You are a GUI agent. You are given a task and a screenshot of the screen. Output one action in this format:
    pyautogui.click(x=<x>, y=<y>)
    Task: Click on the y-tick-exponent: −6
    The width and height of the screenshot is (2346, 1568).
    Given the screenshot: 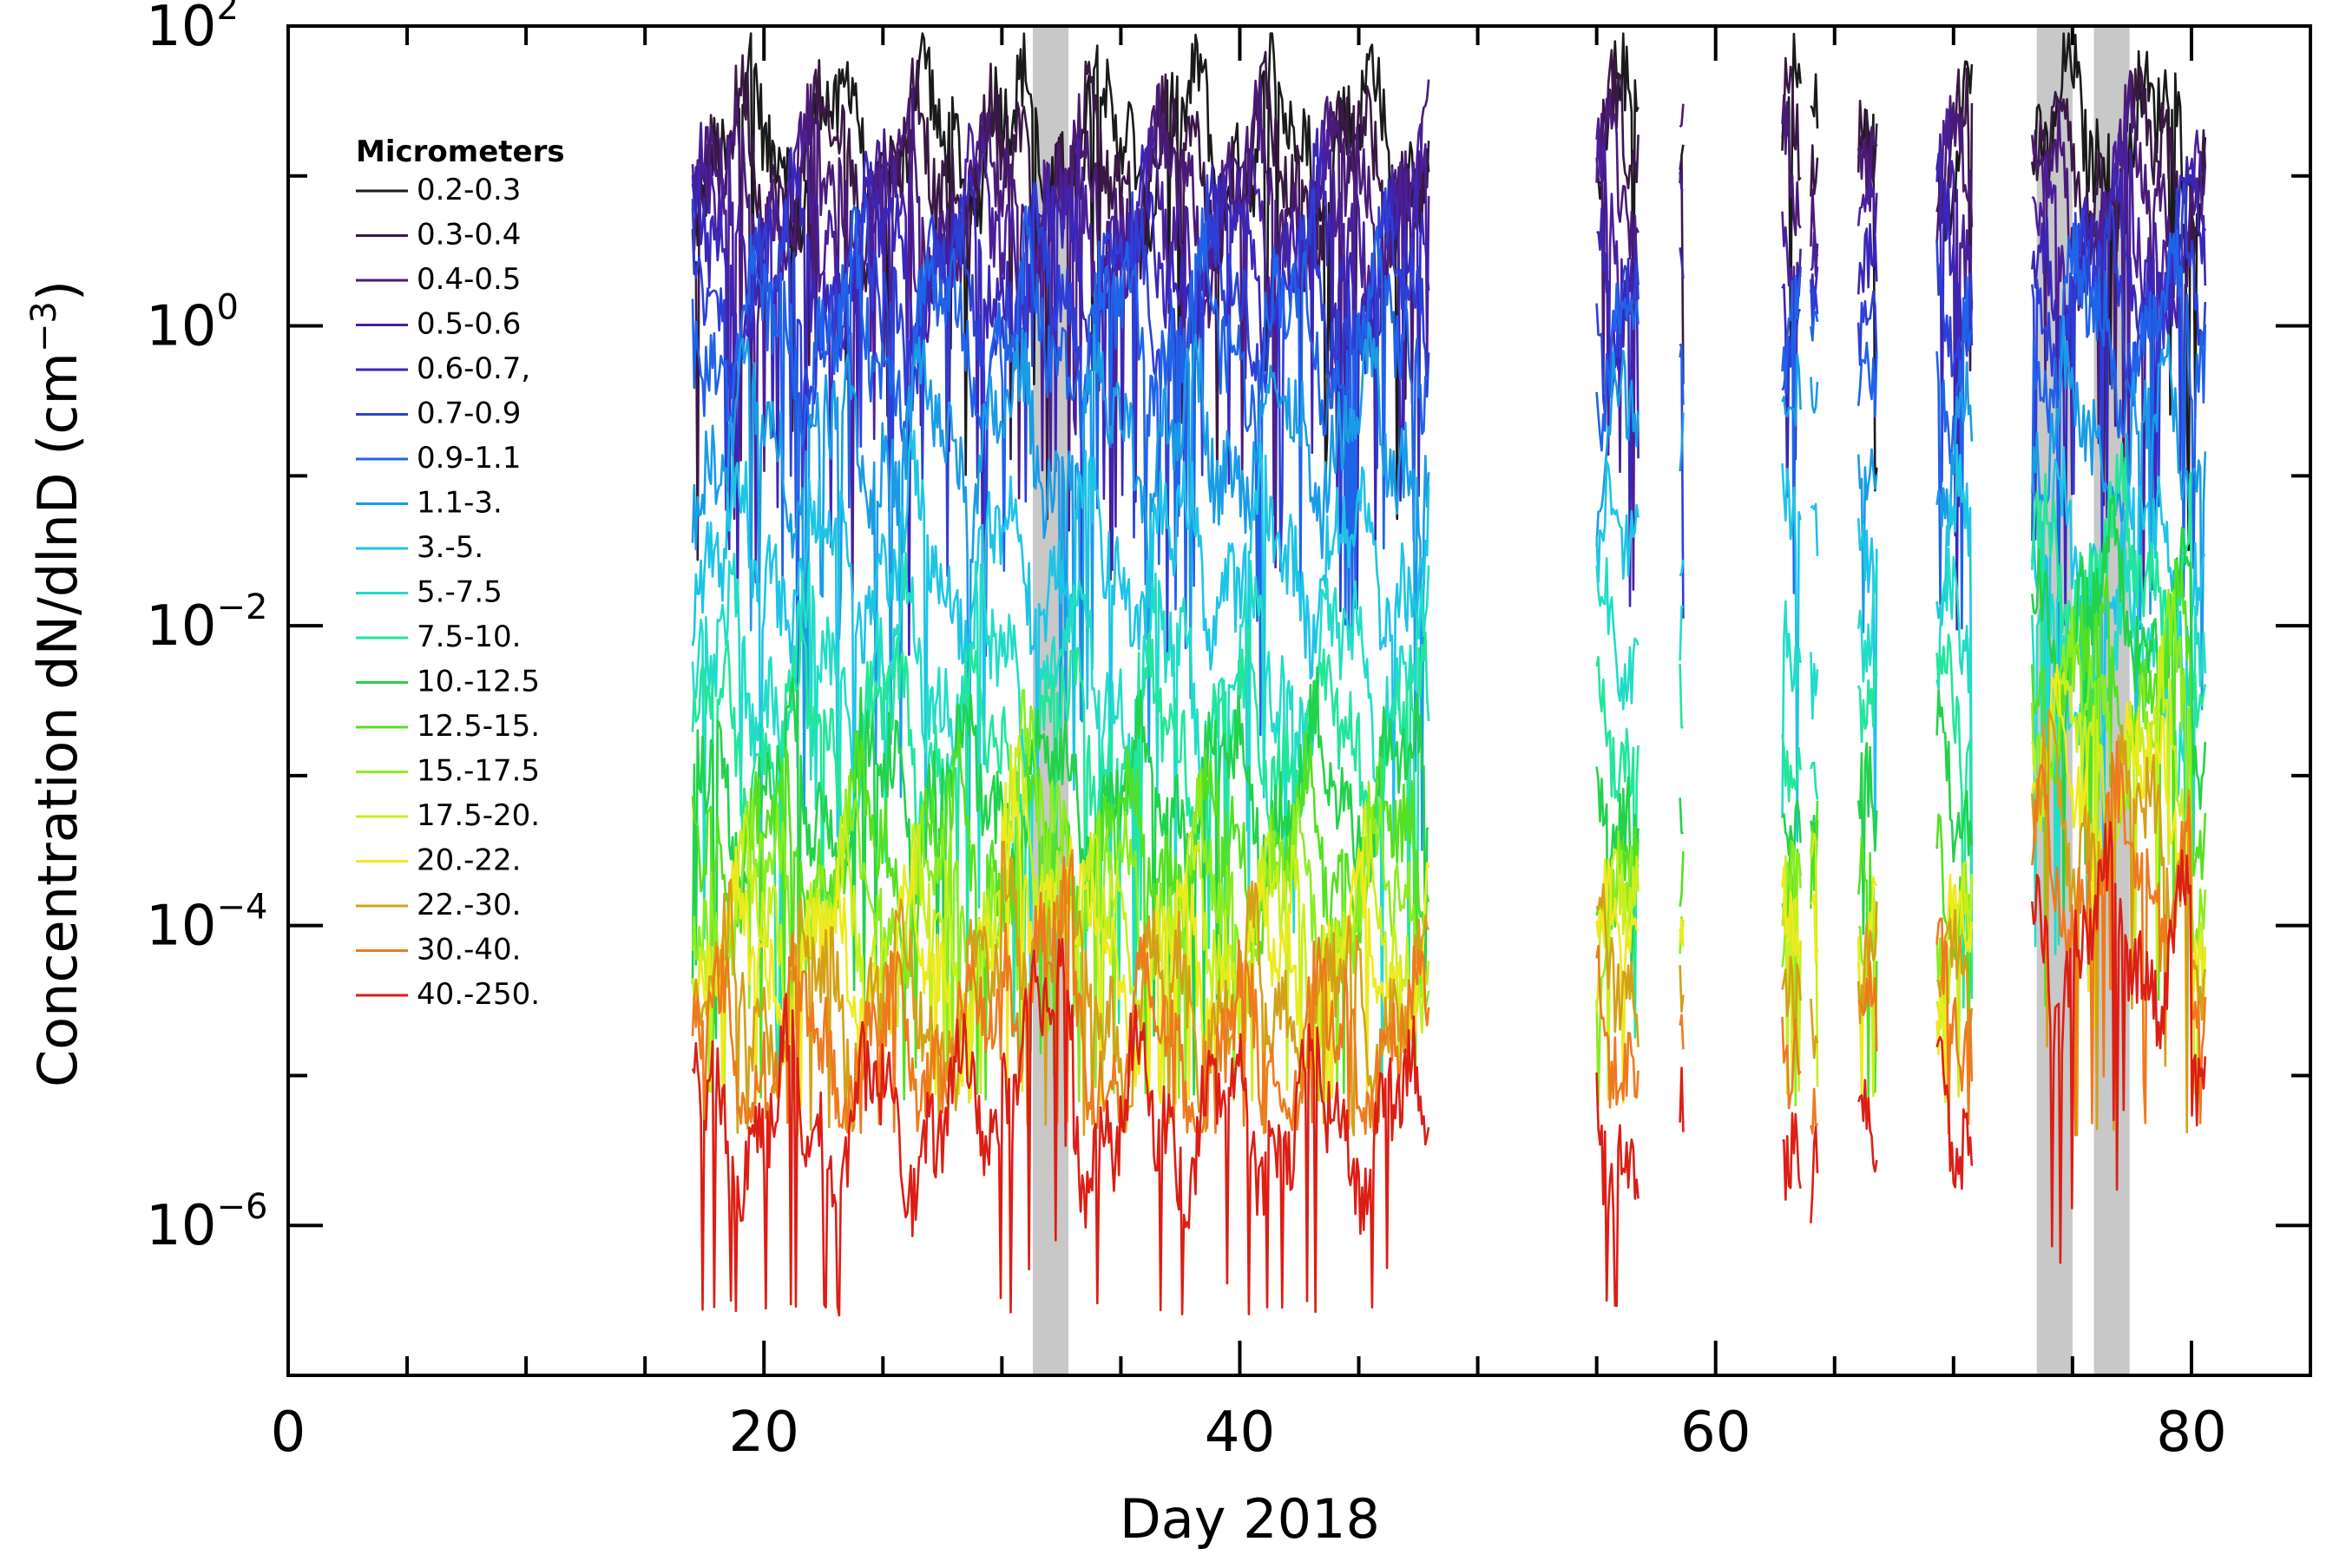 What is the action you would take?
    pyautogui.click(x=241, y=1207)
    